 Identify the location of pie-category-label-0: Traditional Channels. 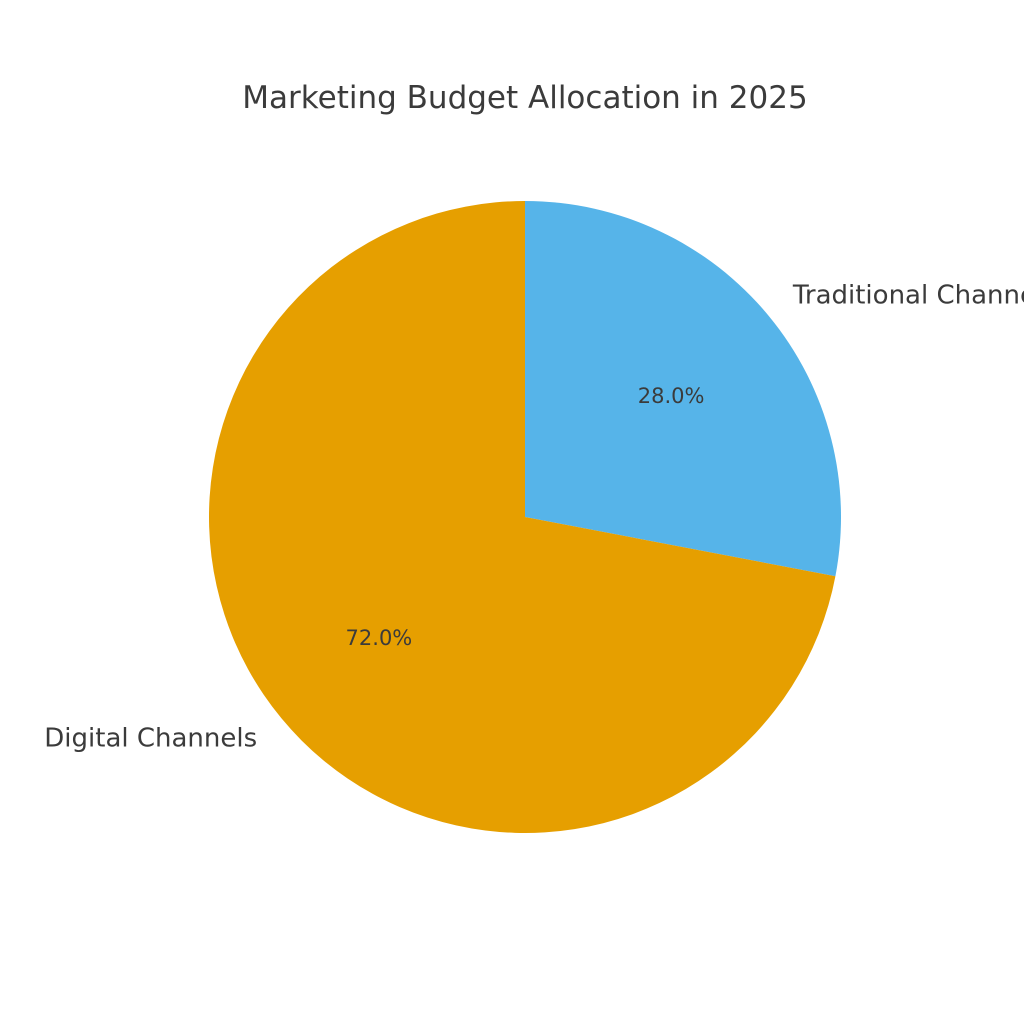
(908, 295).